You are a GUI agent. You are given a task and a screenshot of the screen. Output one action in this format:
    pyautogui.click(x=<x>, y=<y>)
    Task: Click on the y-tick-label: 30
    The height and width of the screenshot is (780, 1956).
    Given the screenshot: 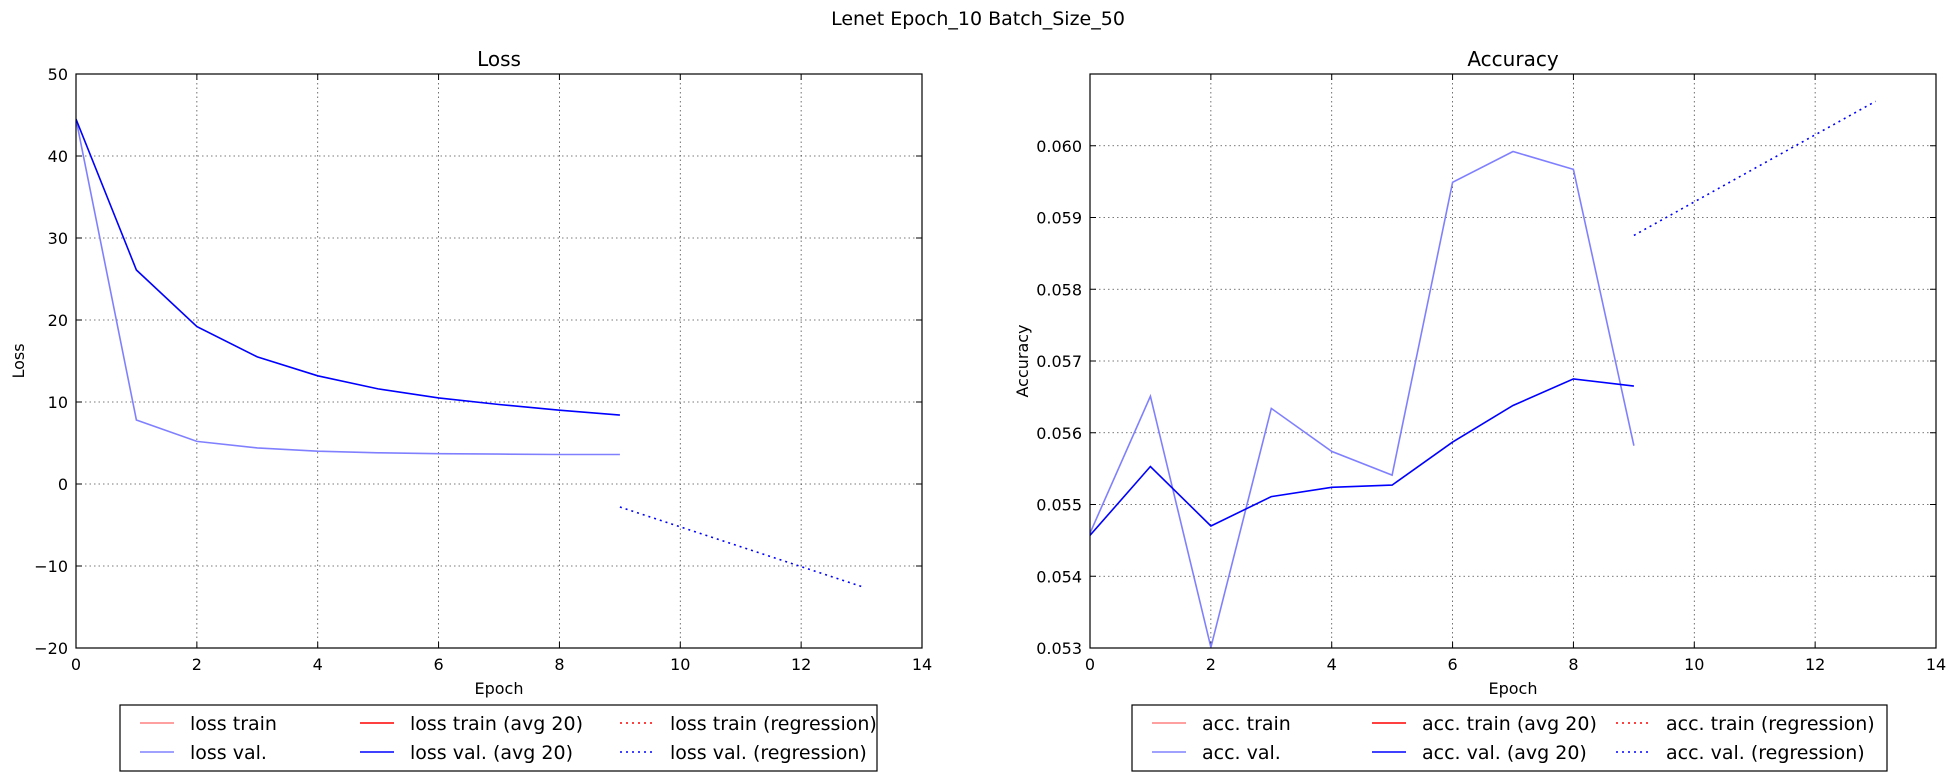 What is the action you would take?
    pyautogui.click(x=58, y=238)
    